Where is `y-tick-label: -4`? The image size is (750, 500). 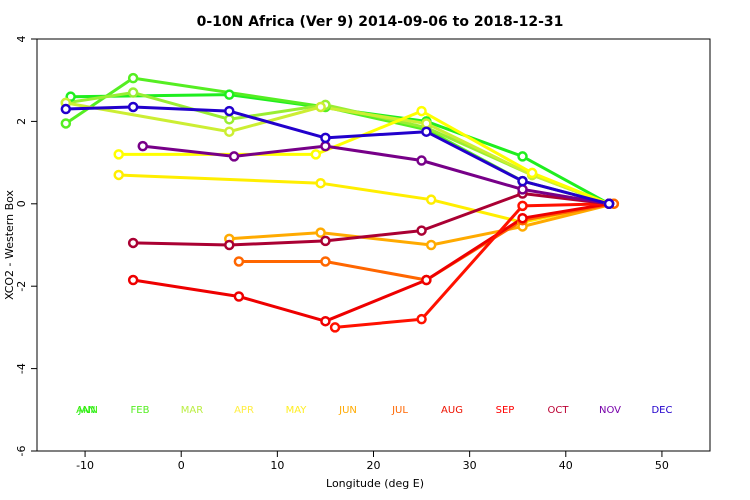
y-tick-label: -4 is located at coordinates (21, 368).